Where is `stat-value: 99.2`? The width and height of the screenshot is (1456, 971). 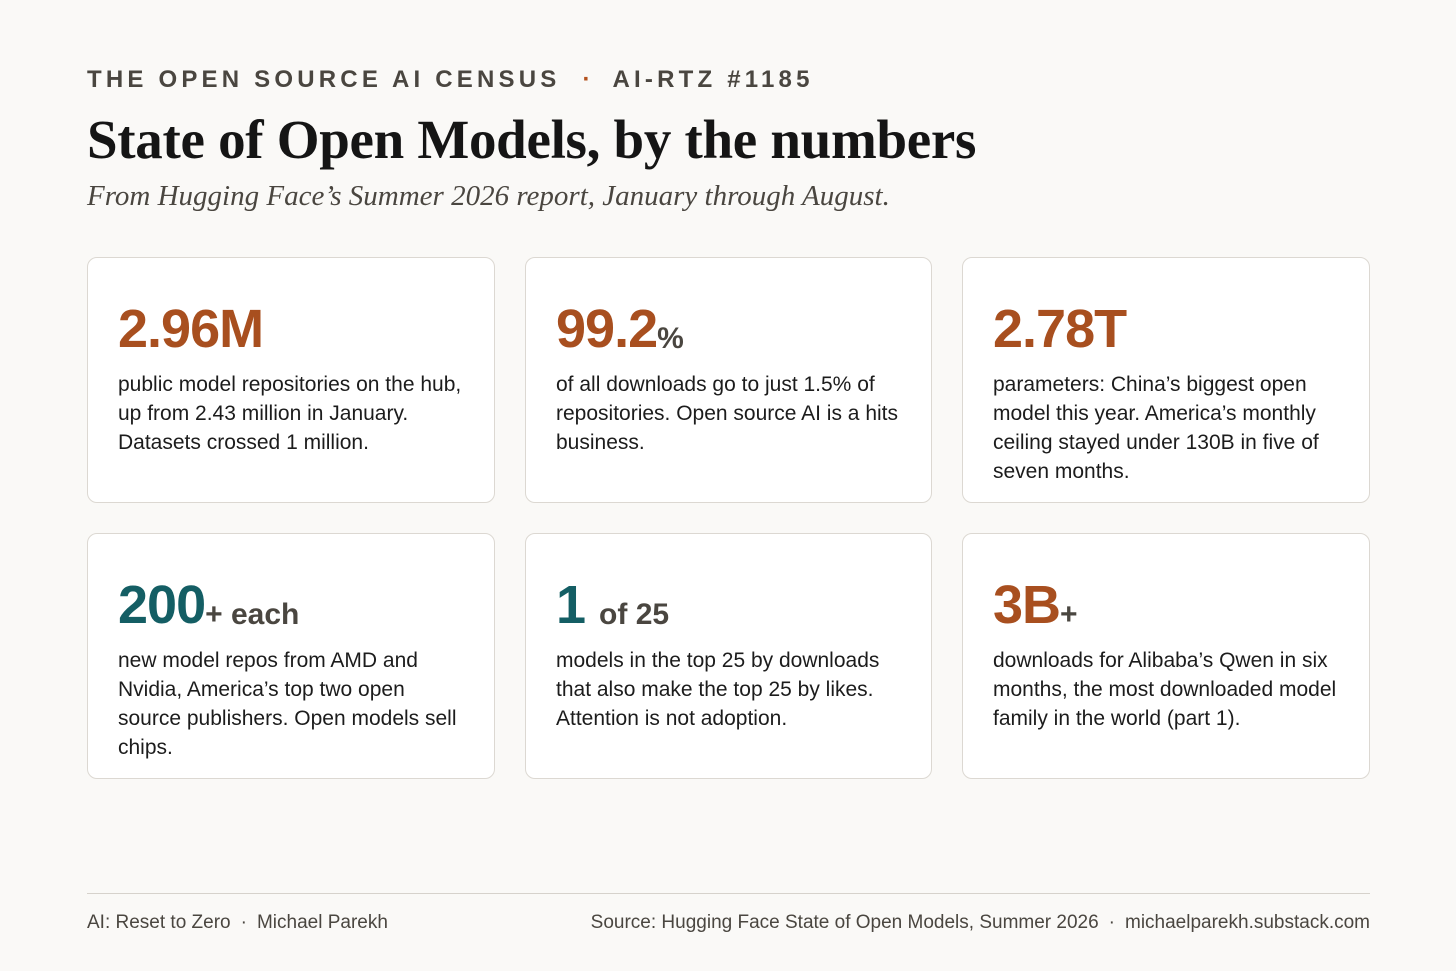 stat-value: 99.2 is located at coordinates (607, 329).